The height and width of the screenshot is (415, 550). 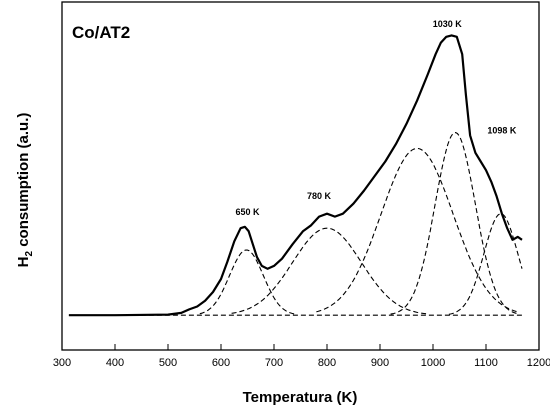 What do you see at coordinates (502, 130) in the screenshot?
I see `peak-label: 1098 K` at bounding box center [502, 130].